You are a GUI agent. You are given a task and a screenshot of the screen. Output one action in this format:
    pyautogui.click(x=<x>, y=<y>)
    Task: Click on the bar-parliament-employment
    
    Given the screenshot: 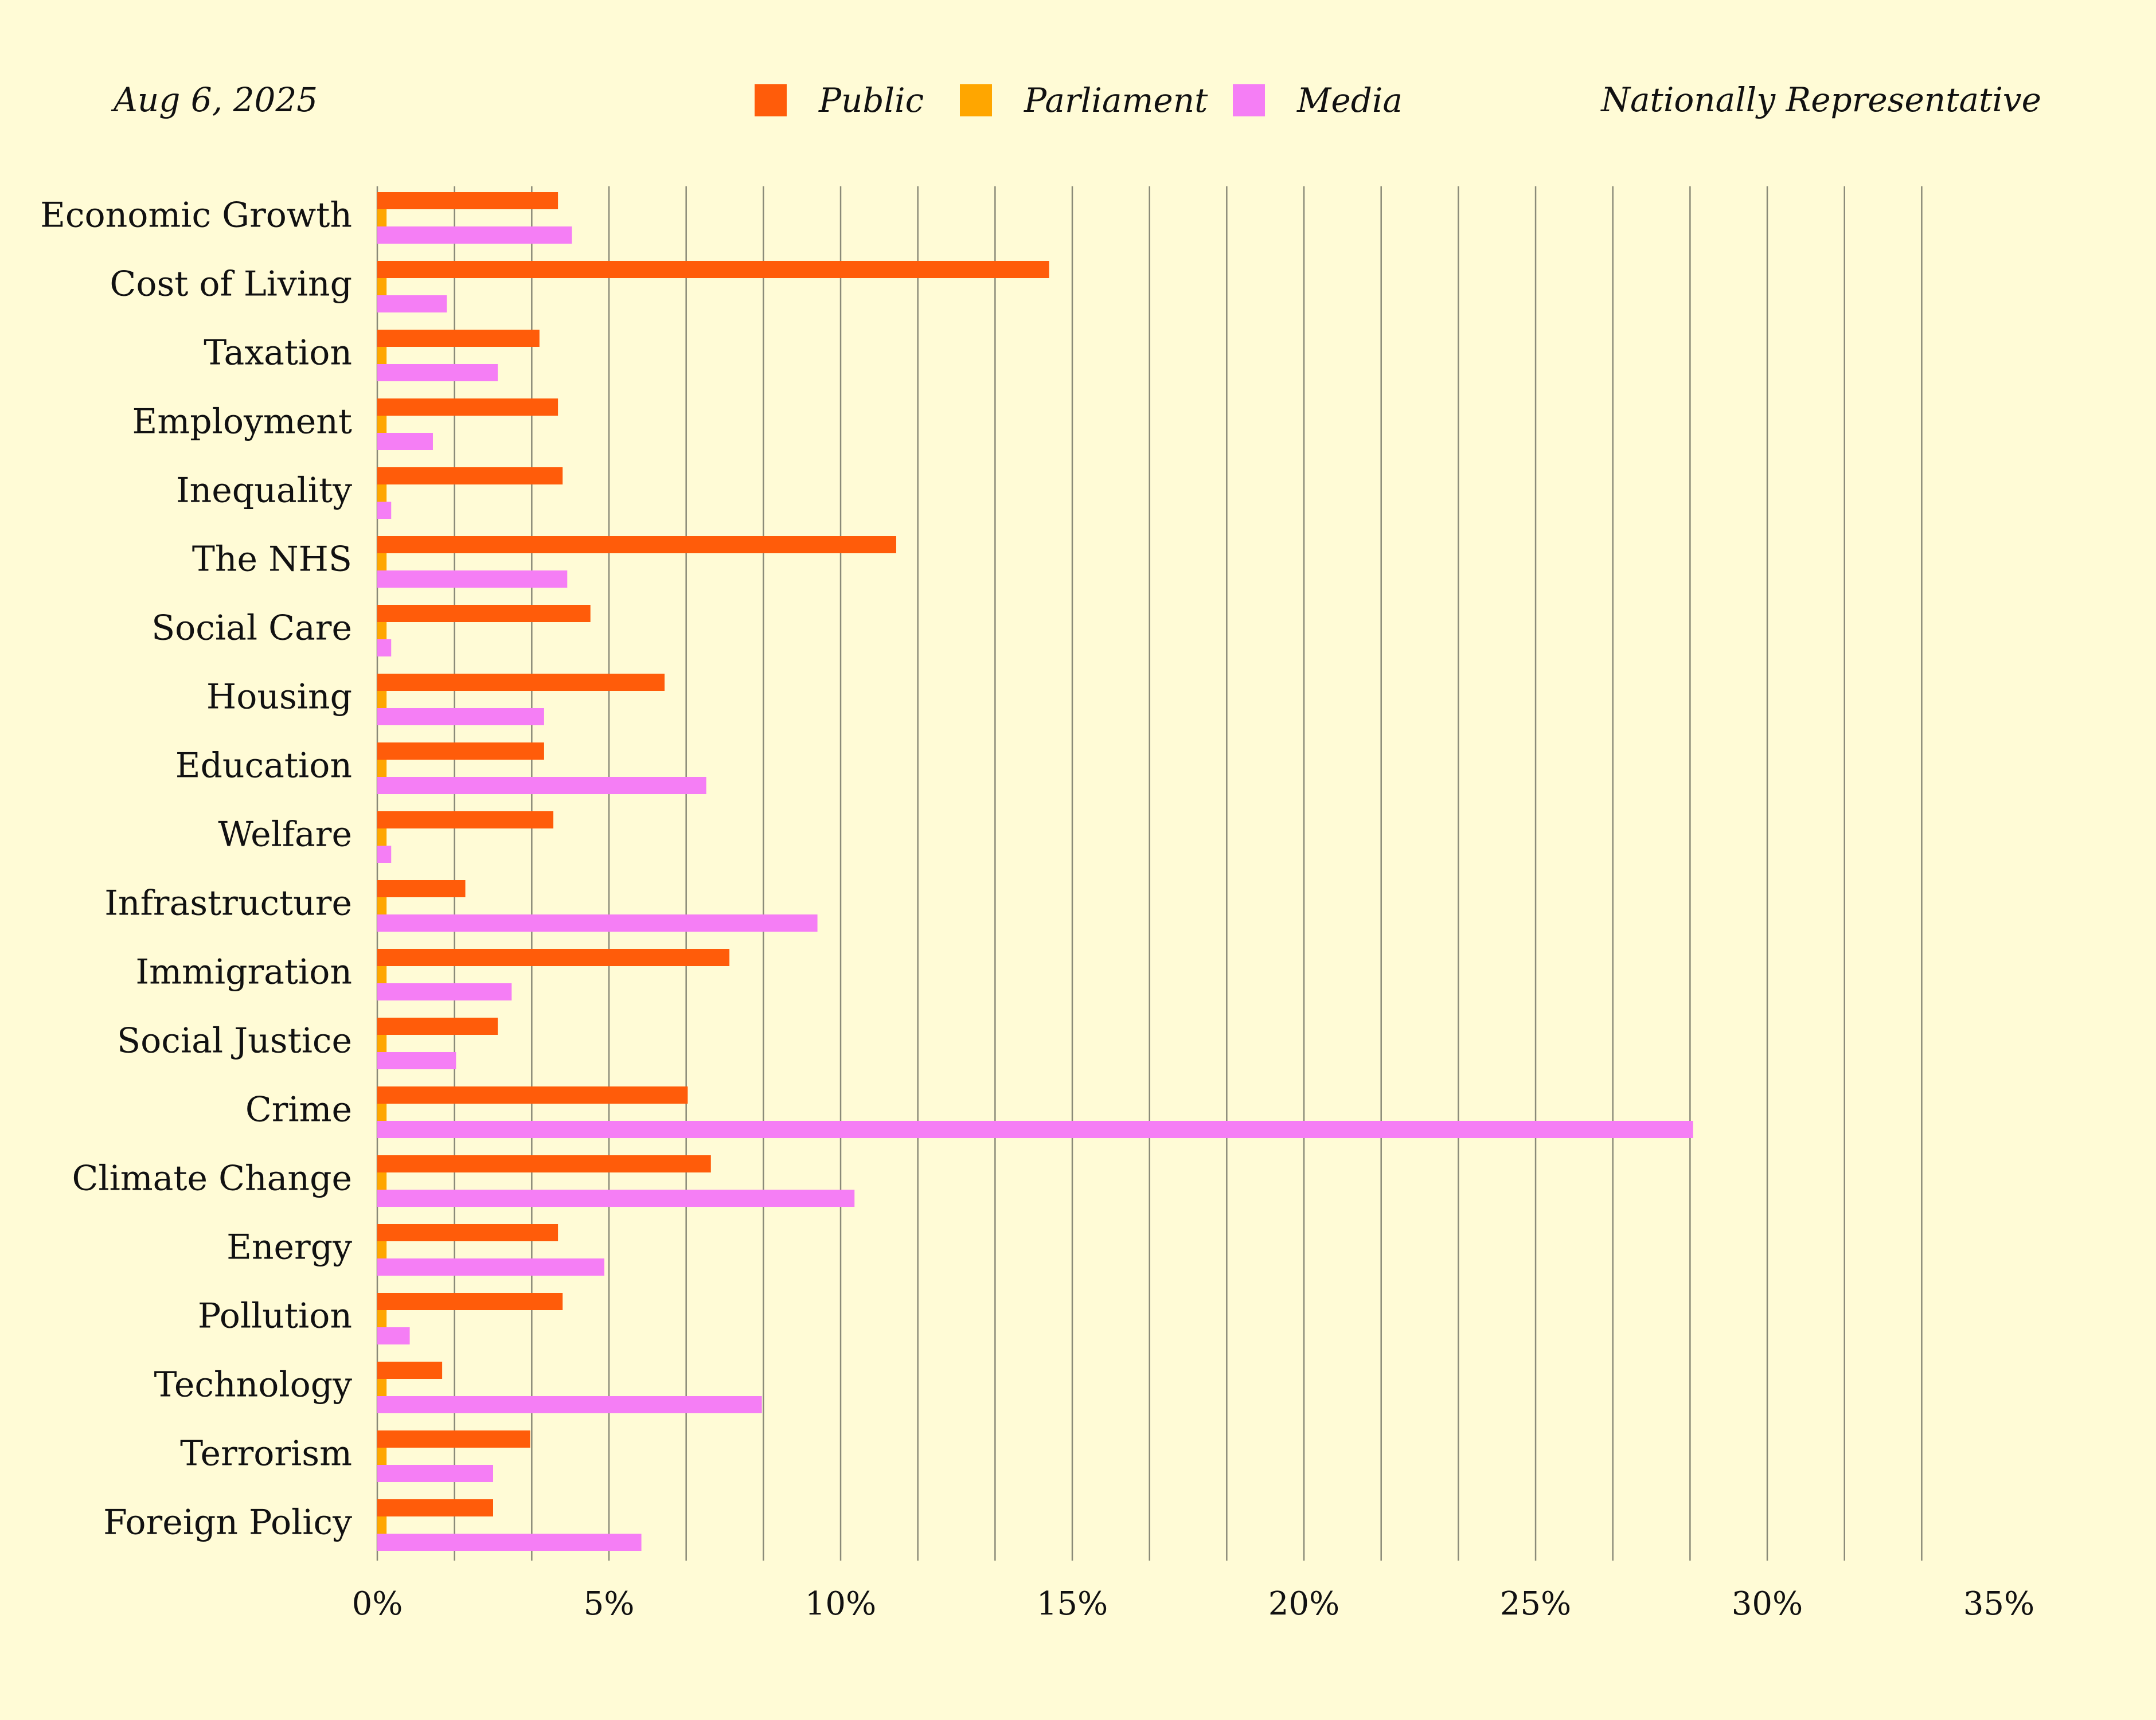 What is the action you would take?
    pyautogui.click(x=382, y=425)
    